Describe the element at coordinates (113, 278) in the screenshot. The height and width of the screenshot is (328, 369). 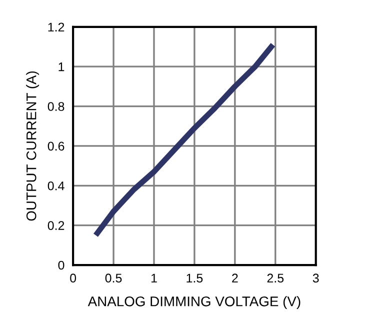
I see `x-tick-label: 0.5` at that location.